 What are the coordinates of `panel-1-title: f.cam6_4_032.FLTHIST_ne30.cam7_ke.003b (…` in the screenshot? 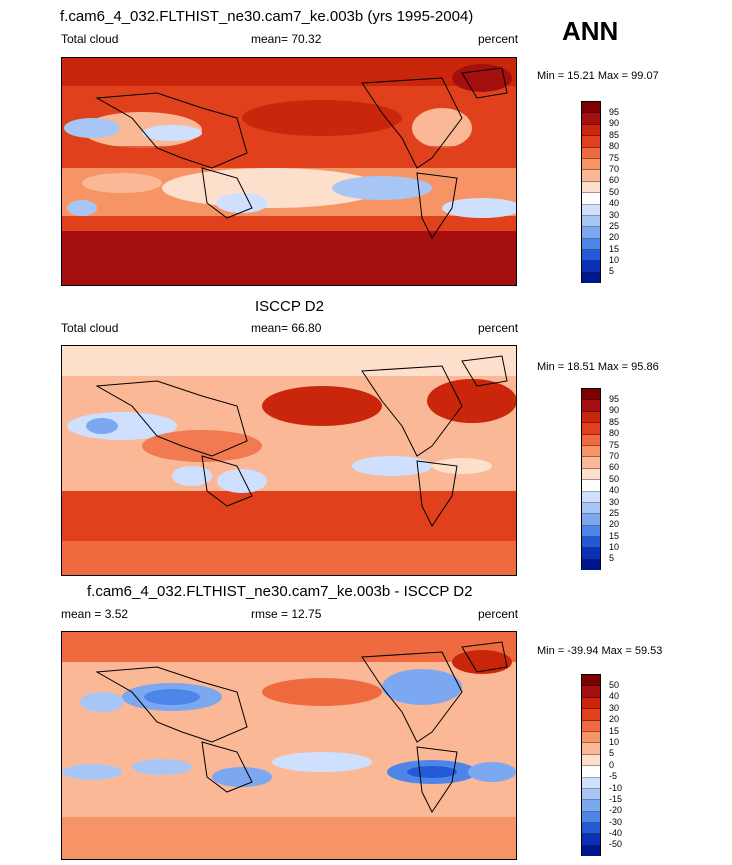 It's located at (267, 16).